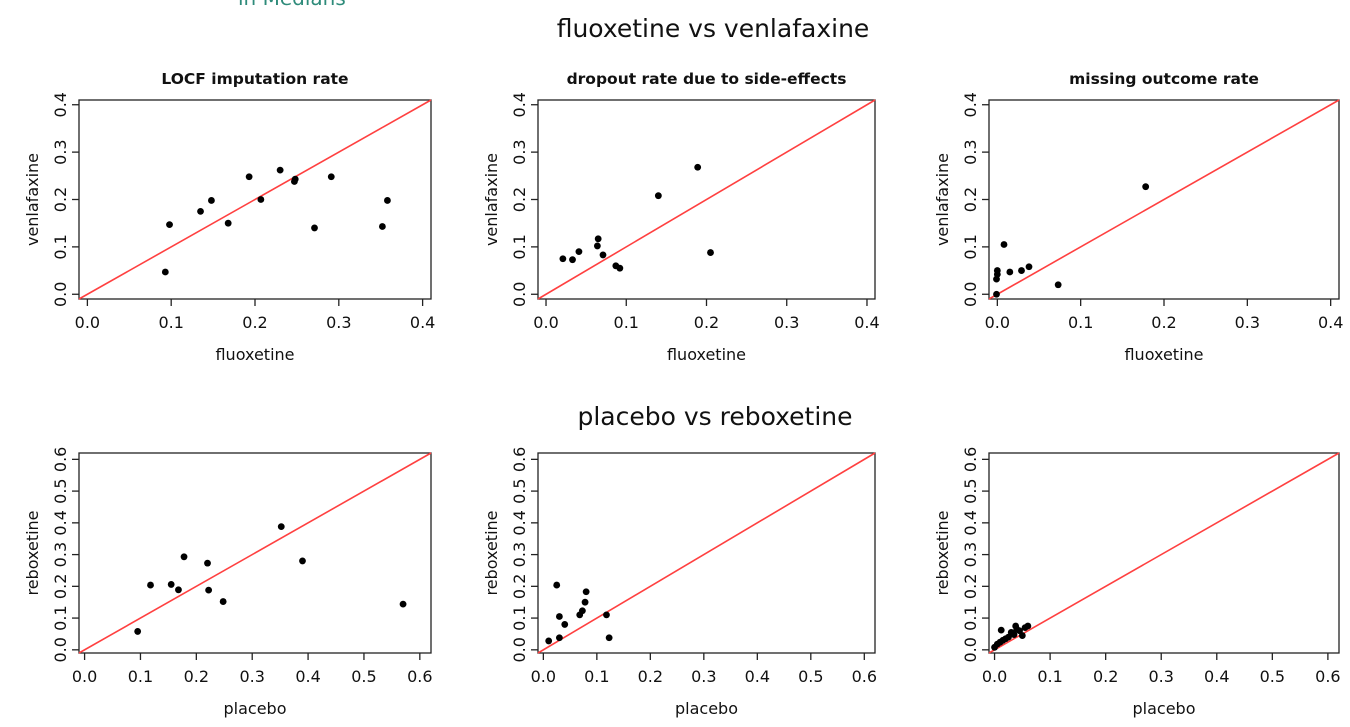 This screenshot has height=727, width=1350. What do you see at coordinates (255, 553) in the screenshot?
I see `plot-frame` at bounding box center [255, 553].